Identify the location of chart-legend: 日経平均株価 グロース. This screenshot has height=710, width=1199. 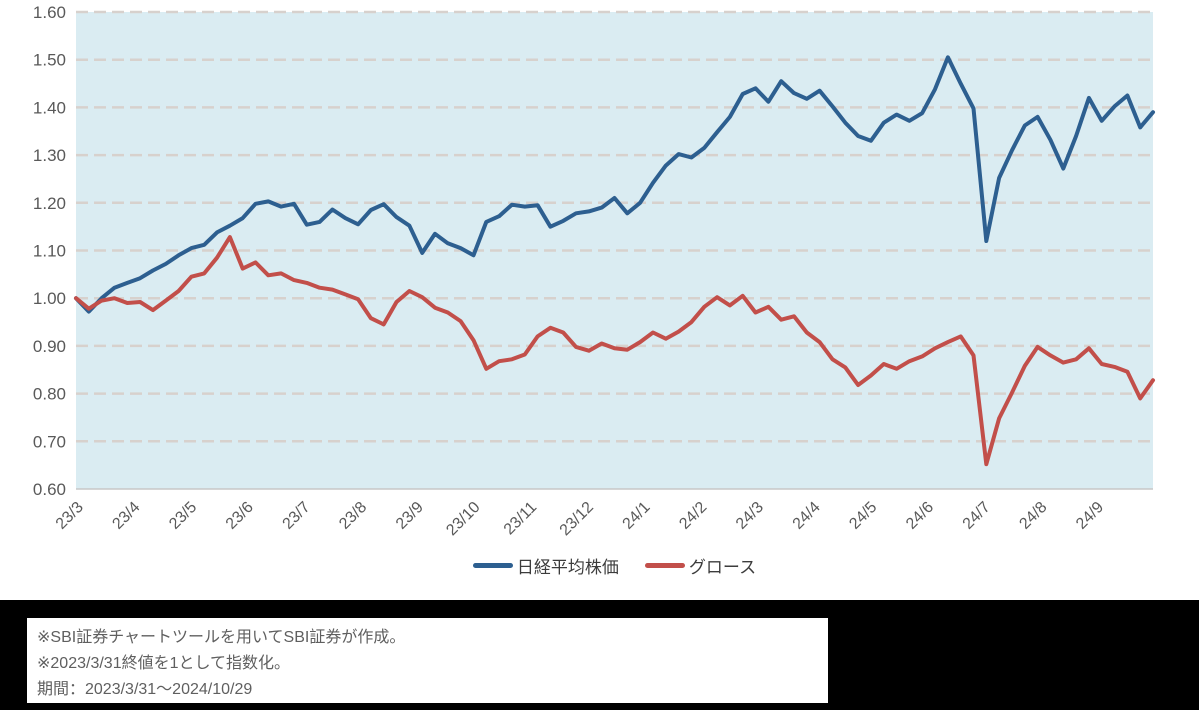
(599, 565).